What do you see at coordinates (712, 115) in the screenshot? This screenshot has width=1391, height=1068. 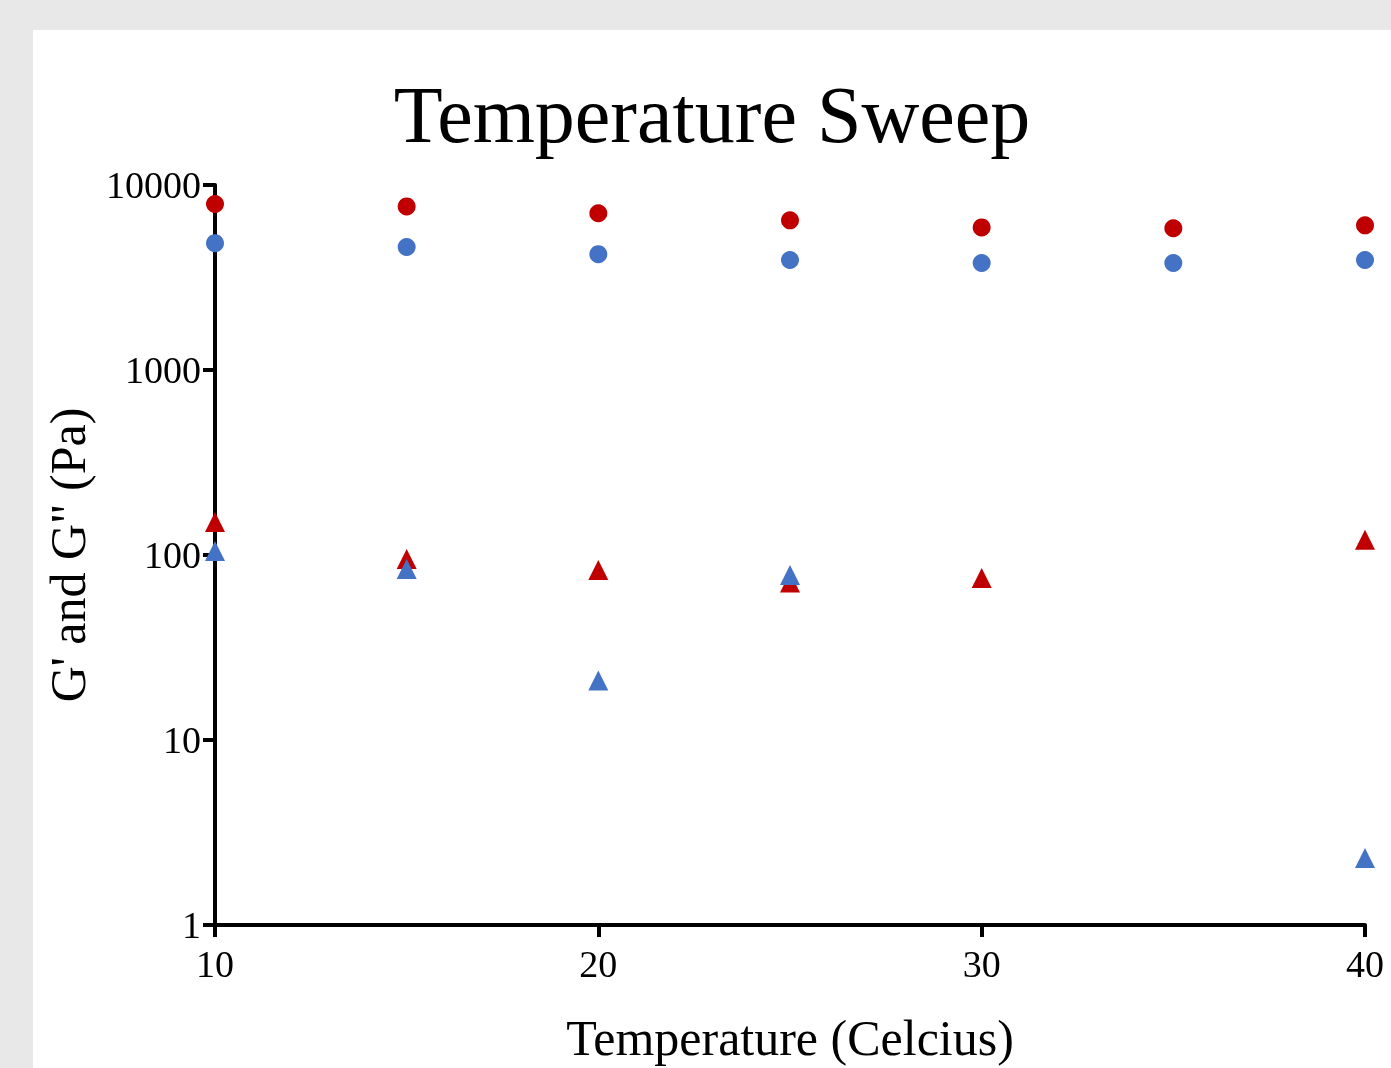 I see `chart-title: Temperature Sweep` at bounding box center [712, 115].